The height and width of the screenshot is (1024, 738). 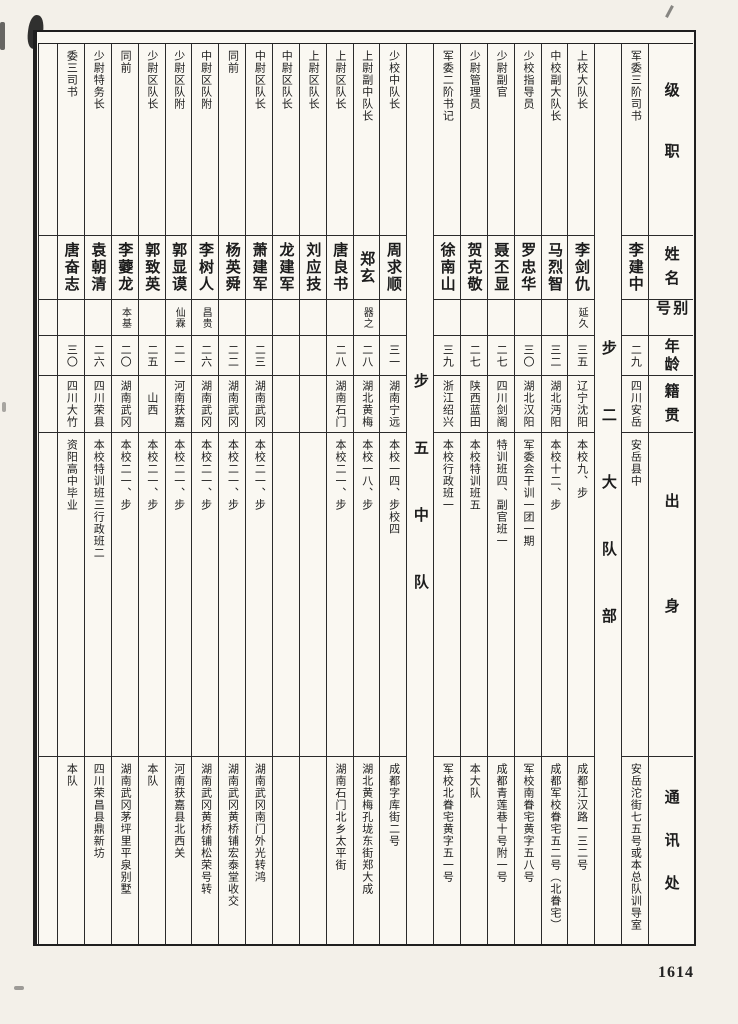 I want to click on age-cell: 二九, so click(x=635, y=356).